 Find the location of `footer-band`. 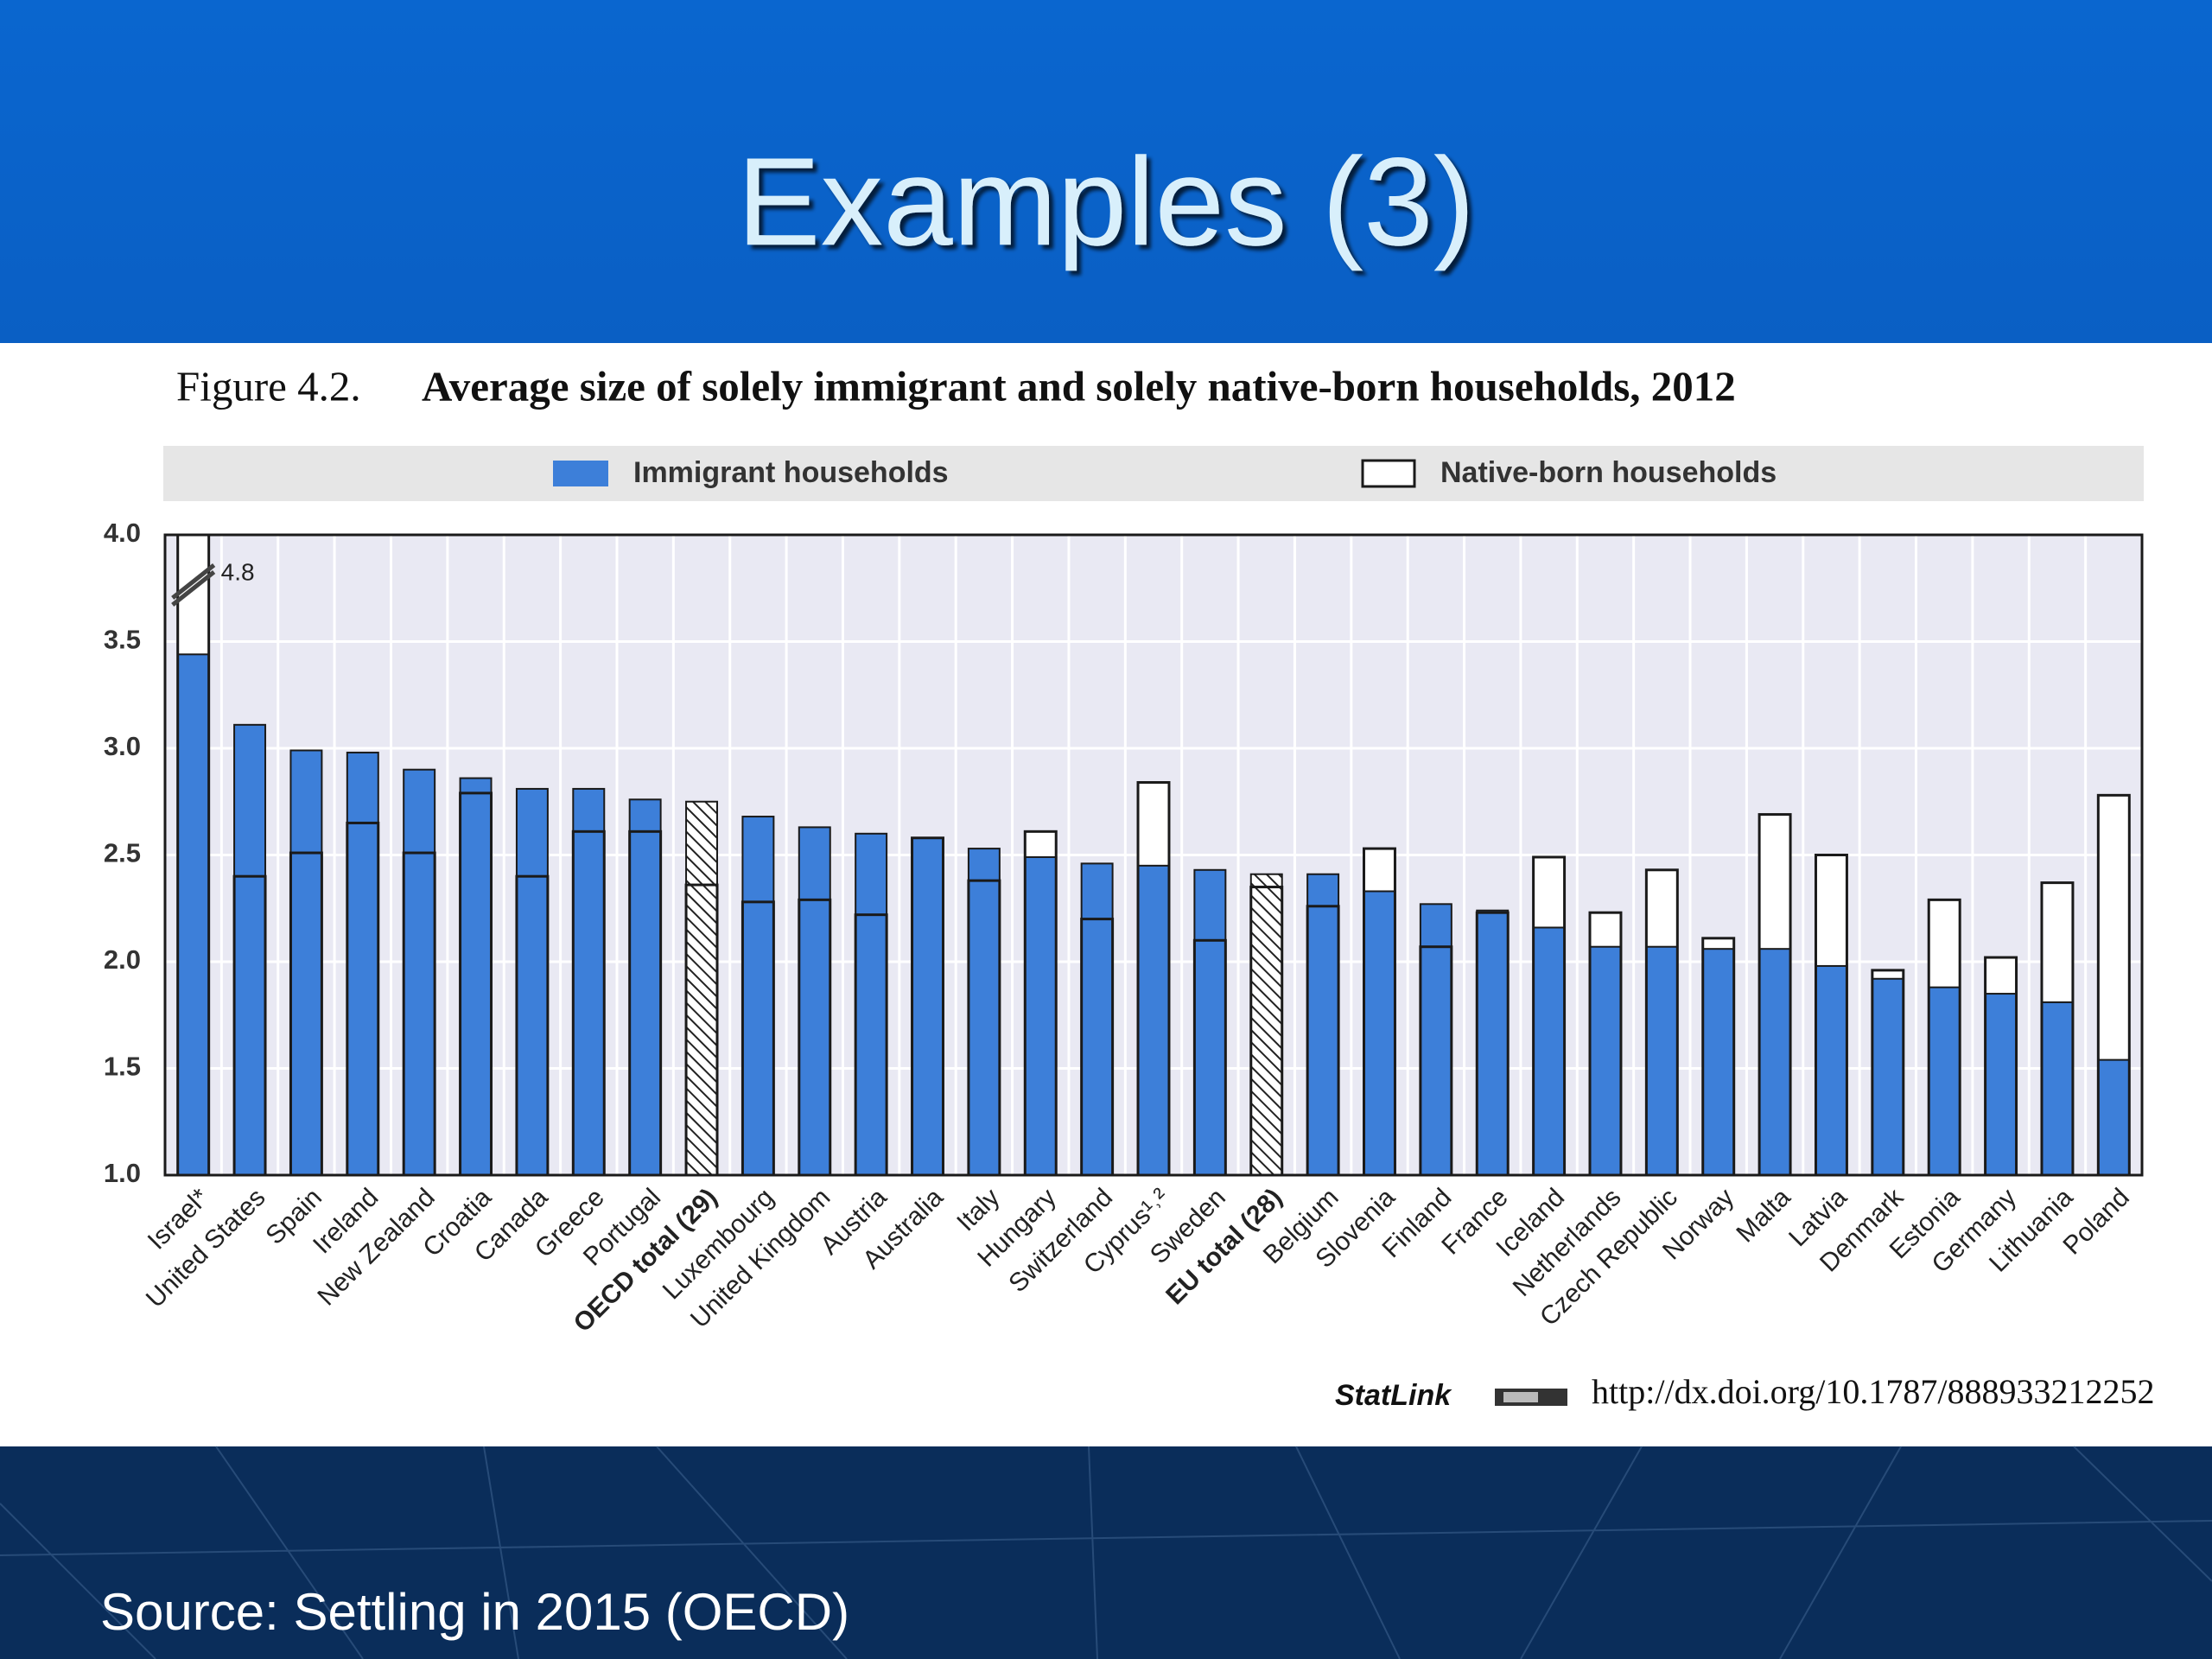

footer-band is located at coordinates (1106, 1552).